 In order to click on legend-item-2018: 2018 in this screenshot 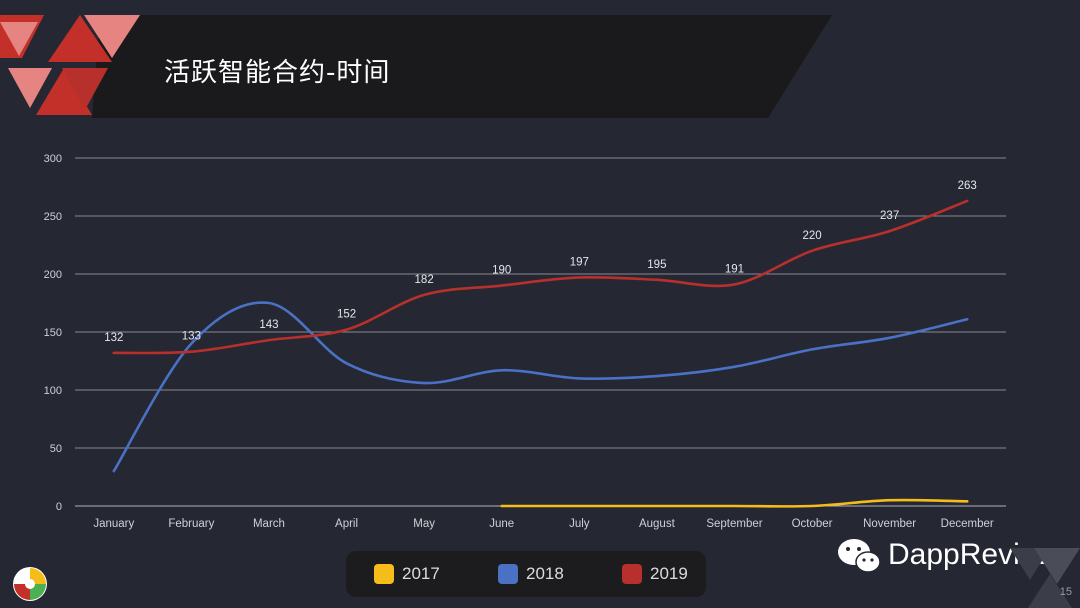, I will do `click(531, 574)`.